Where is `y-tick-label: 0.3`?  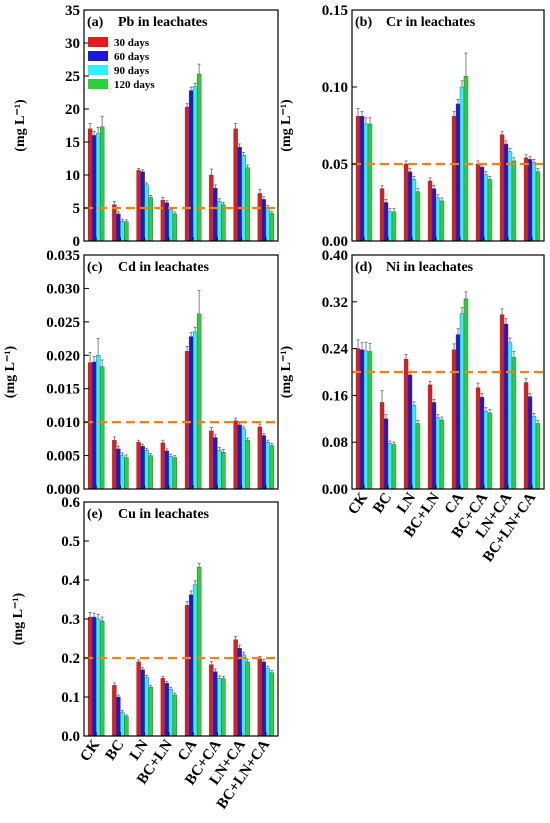
y-tick-label: 0.3 is located at coordinates (70, 620).